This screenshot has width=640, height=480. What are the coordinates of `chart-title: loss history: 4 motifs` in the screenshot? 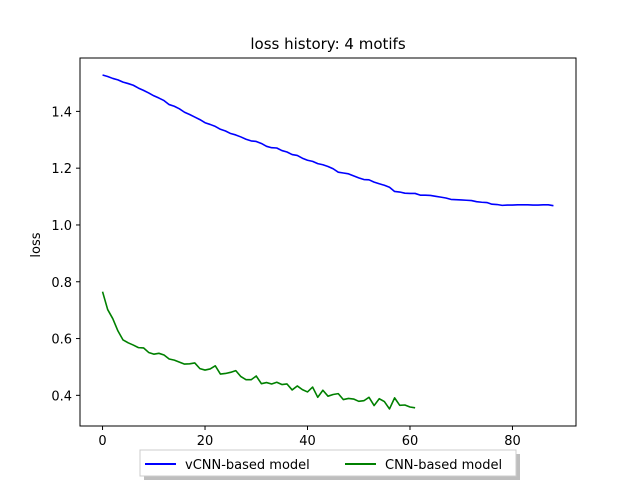 It's located at (327, 44).